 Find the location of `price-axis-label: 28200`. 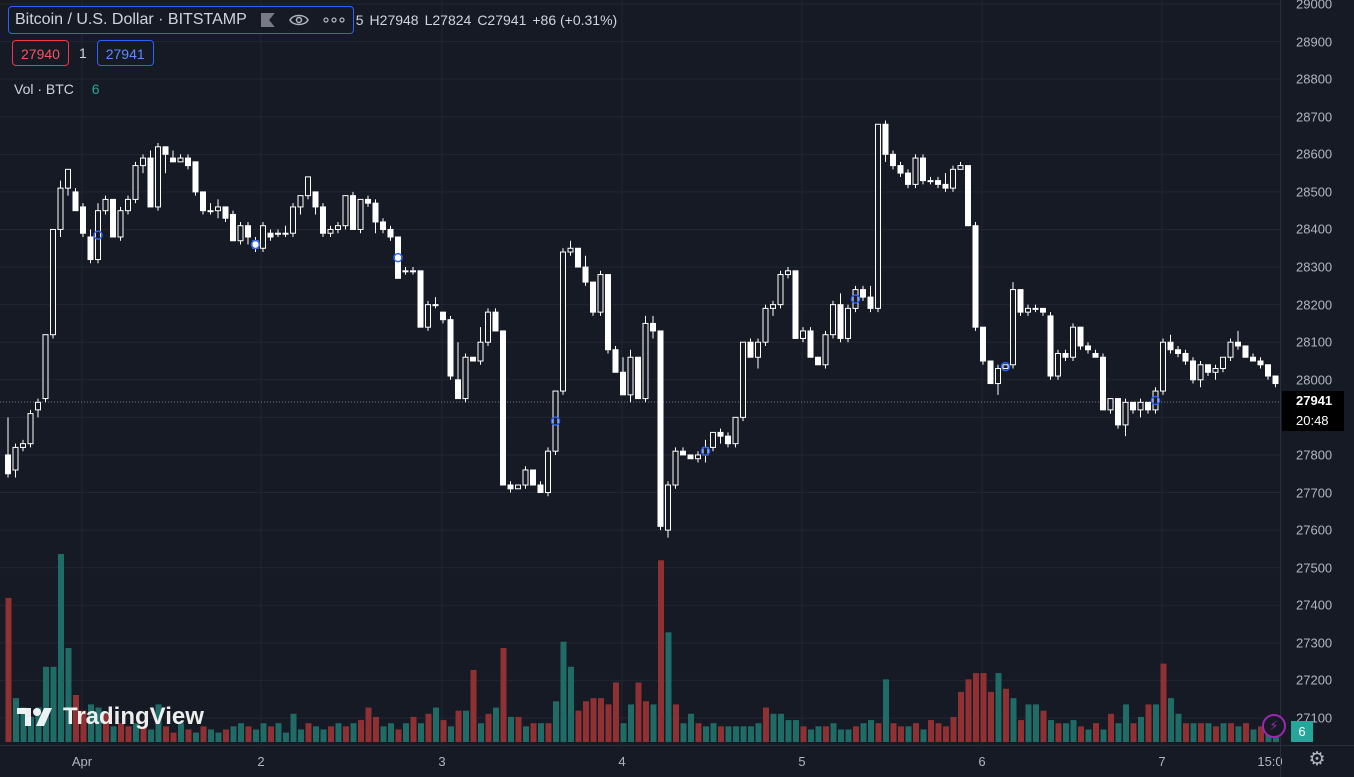

price-axis-label: 28200 is located at coordinates (1314, 305).